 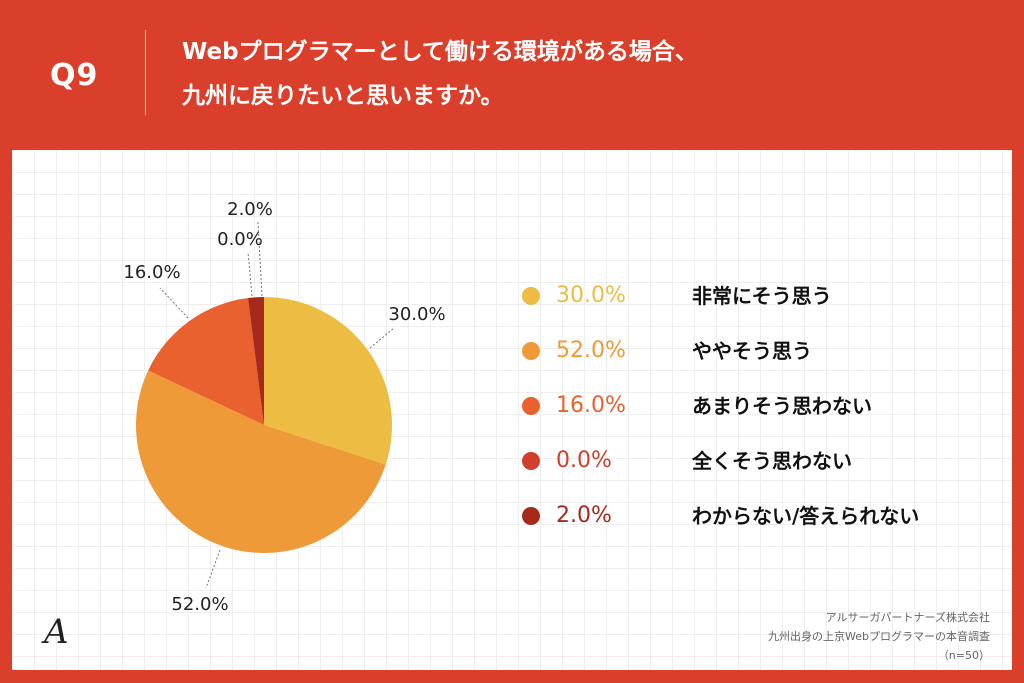 I want to click on source-survey: 九州出身の上京Webプログラマーの本音調査, so click(x=879, y=636).